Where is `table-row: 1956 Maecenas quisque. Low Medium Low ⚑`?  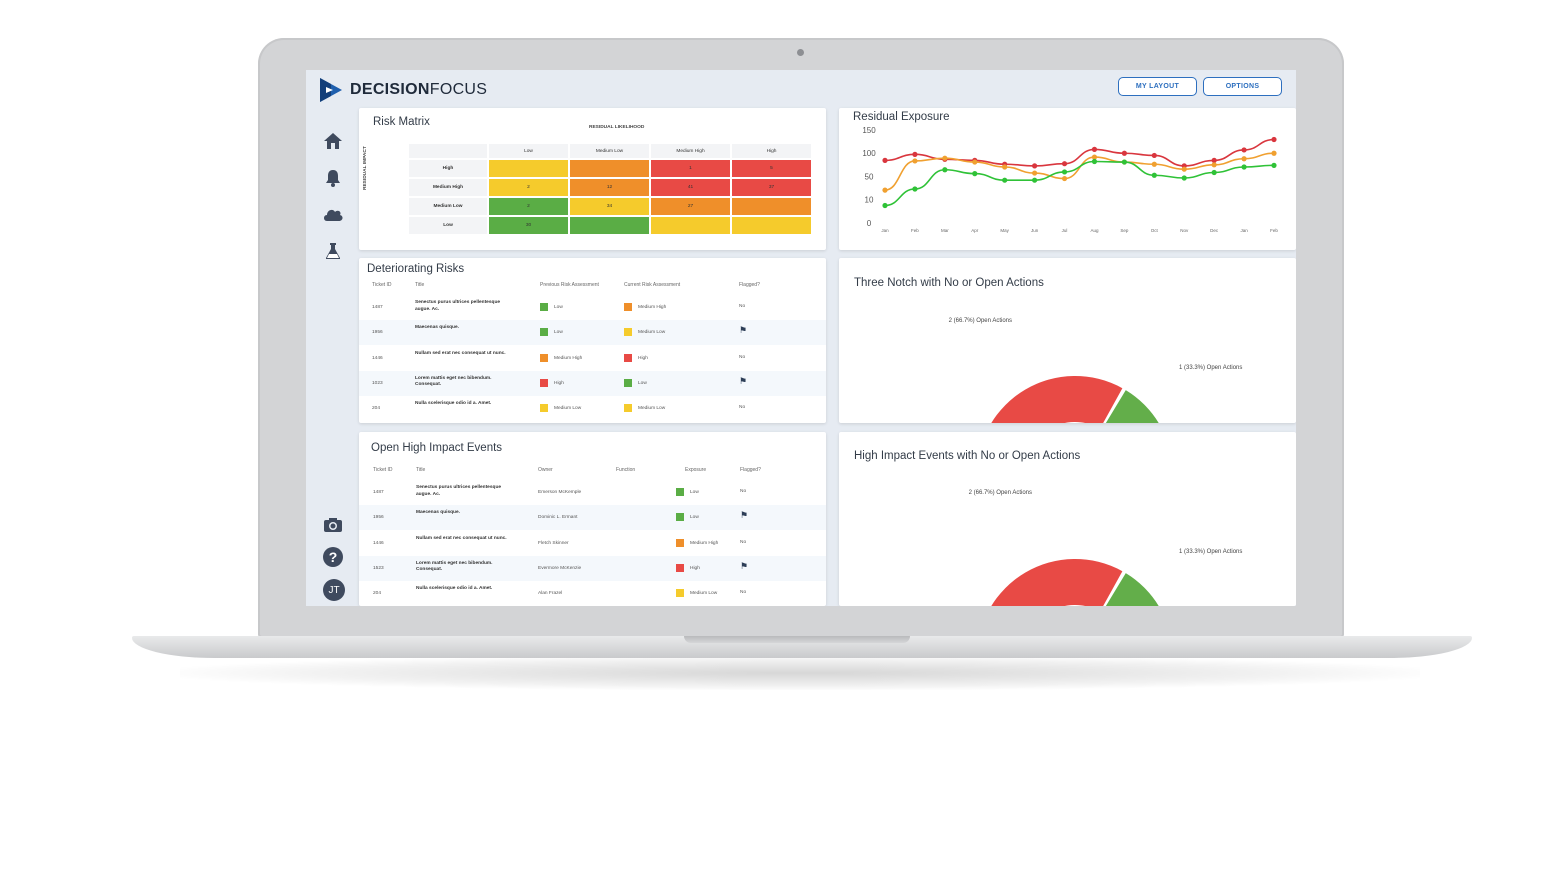 table-row: 1956 Maecenas quisque. Low Medium Low ⚑ is located at coordinates (592, 333).